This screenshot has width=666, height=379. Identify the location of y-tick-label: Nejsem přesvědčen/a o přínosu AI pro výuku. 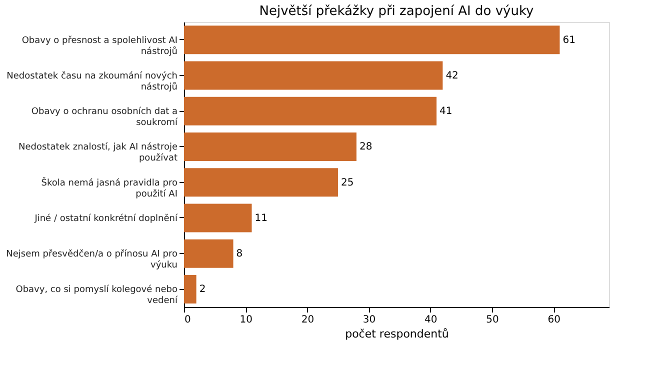
(92, 259).